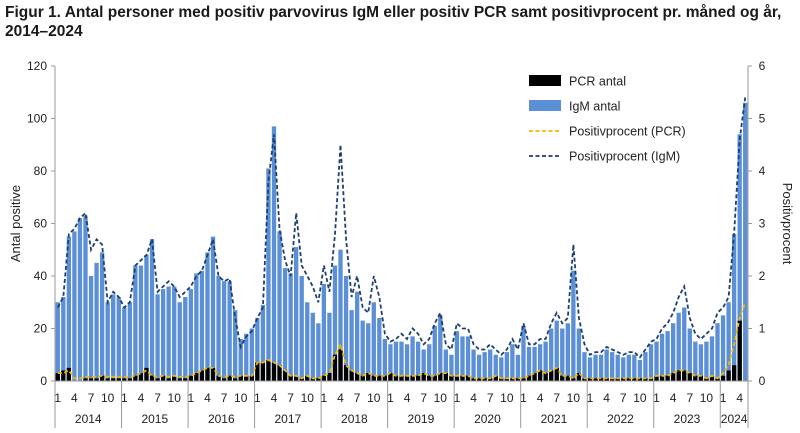 The image size is (800, 433). Describe the element at coordinates (41, 224) in the screenshot. I see `y-tick-label: 60` at that location.